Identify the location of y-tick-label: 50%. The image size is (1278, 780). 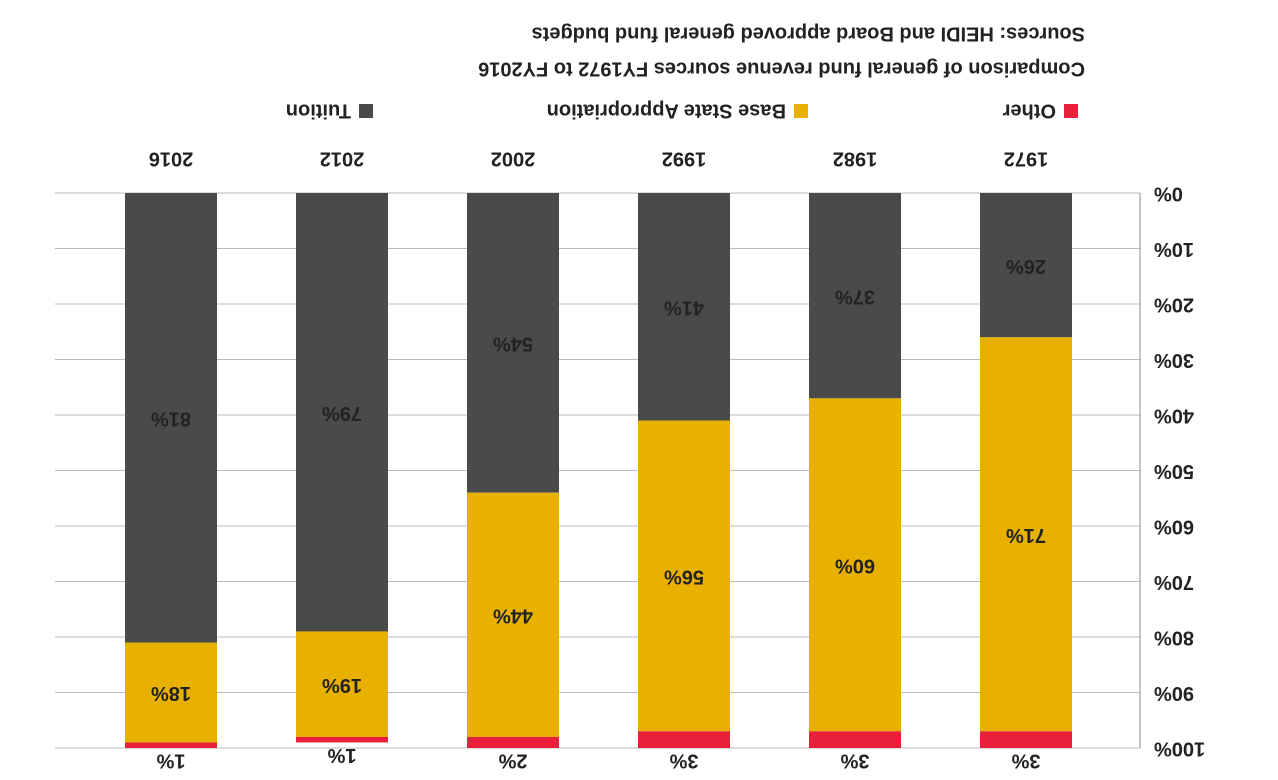
(1174, 471).